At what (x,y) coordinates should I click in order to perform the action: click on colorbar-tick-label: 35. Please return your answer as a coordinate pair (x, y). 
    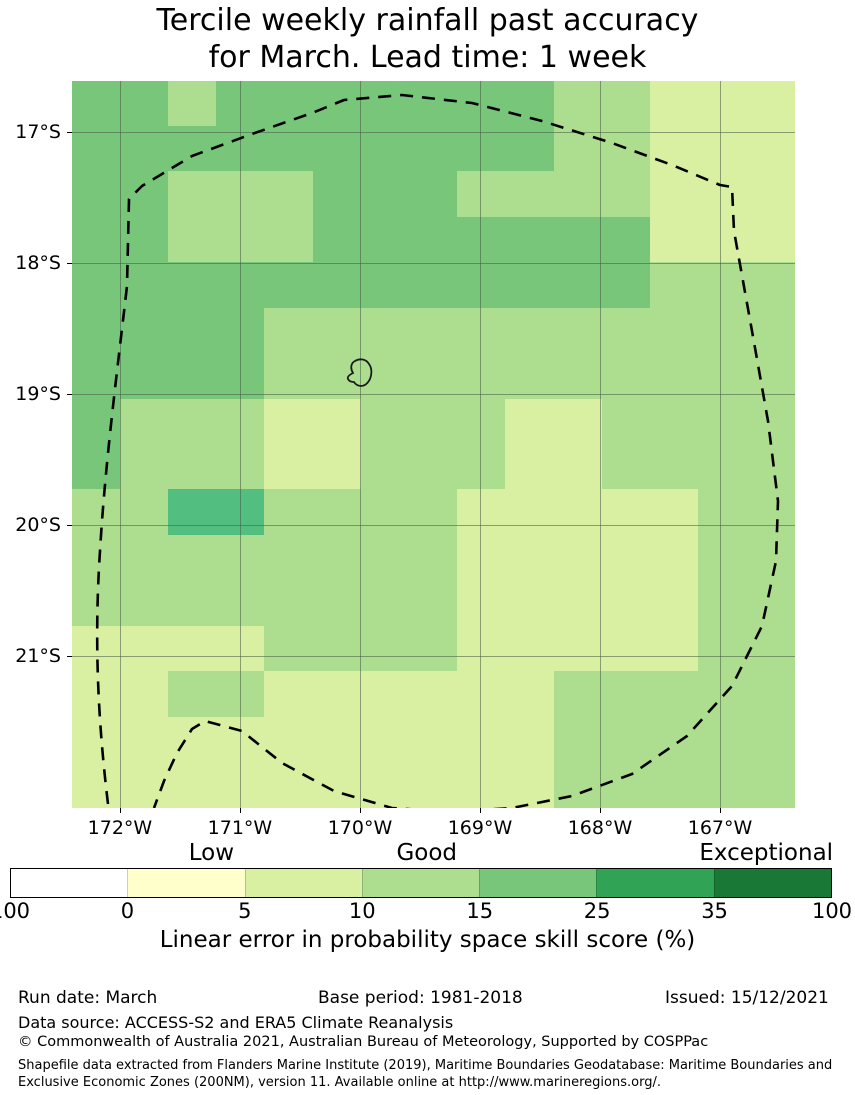
    Looking at the image, I should click on (714, 911).